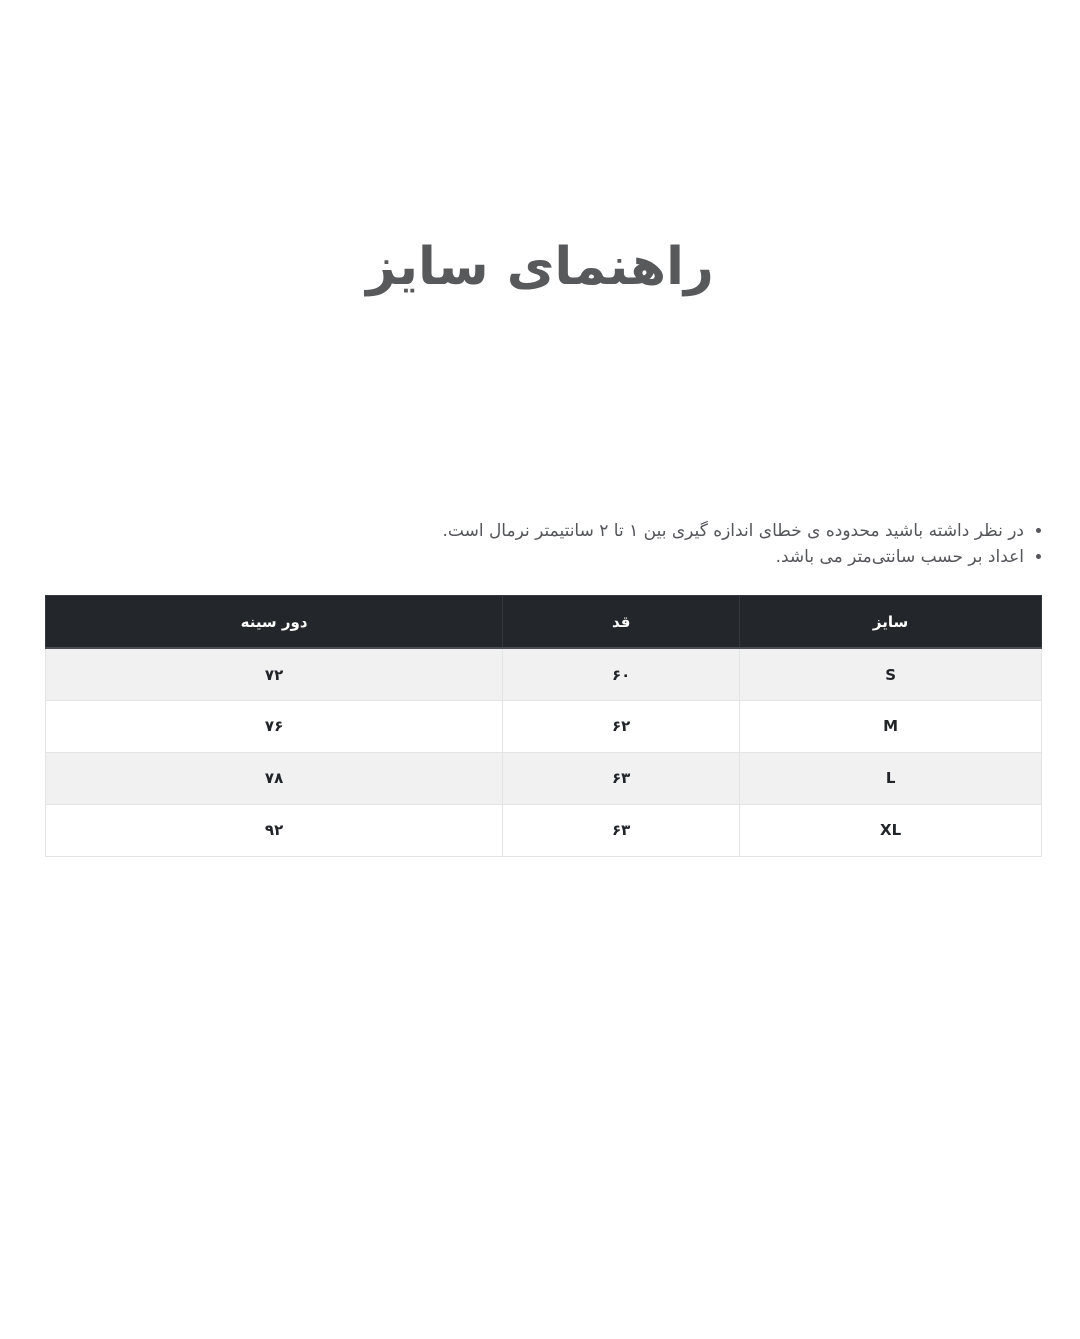 This screenshot has height=1339, width=1080. I want to click on cell-size: S, so click(890, 674).